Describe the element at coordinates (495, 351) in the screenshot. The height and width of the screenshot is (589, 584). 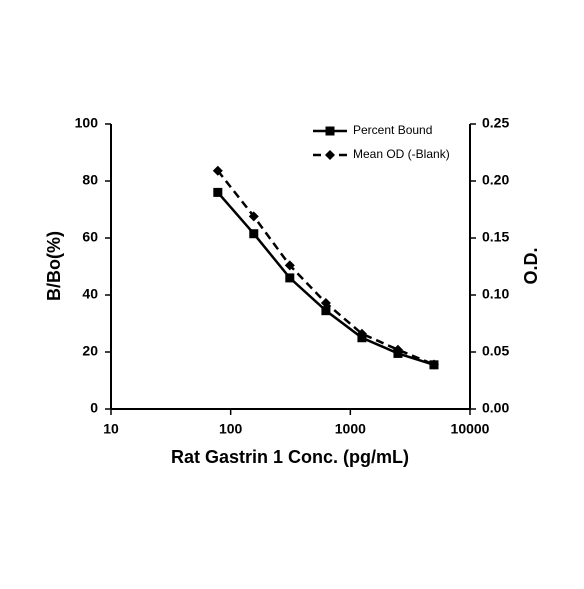
I see `y2-tick-label: 0.05` at that location.